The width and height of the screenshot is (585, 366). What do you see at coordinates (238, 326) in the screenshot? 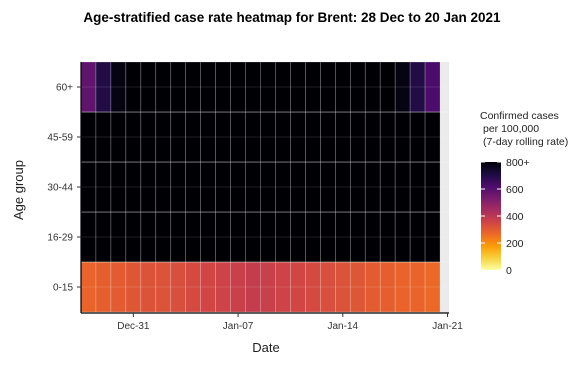
I see `x-tick-label: Jan-07` at bounding box center [238, 326].